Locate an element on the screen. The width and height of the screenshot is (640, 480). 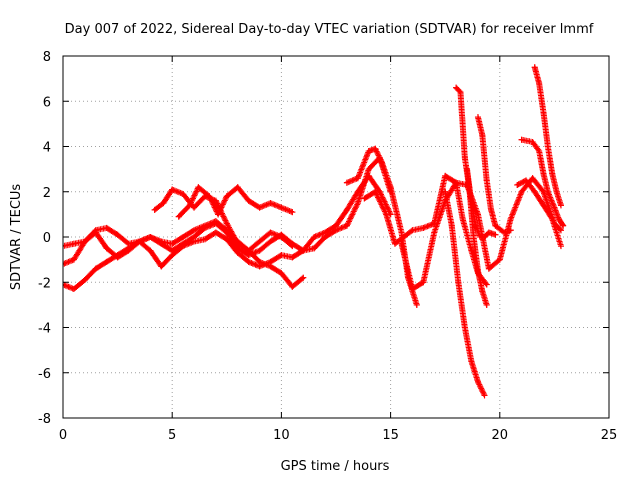
y-tick-label: -8 is located at coordinates (44, 419).